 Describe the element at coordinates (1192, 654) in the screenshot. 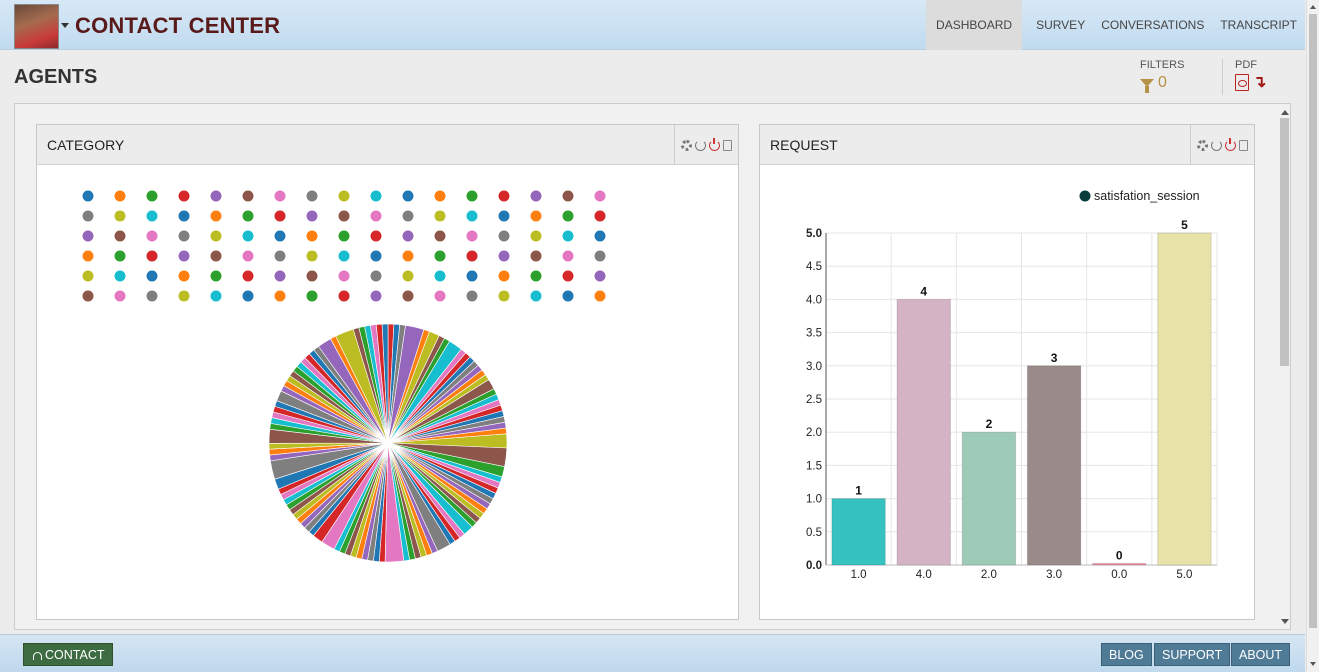

I see `support-button: SUPPORT` at that location.